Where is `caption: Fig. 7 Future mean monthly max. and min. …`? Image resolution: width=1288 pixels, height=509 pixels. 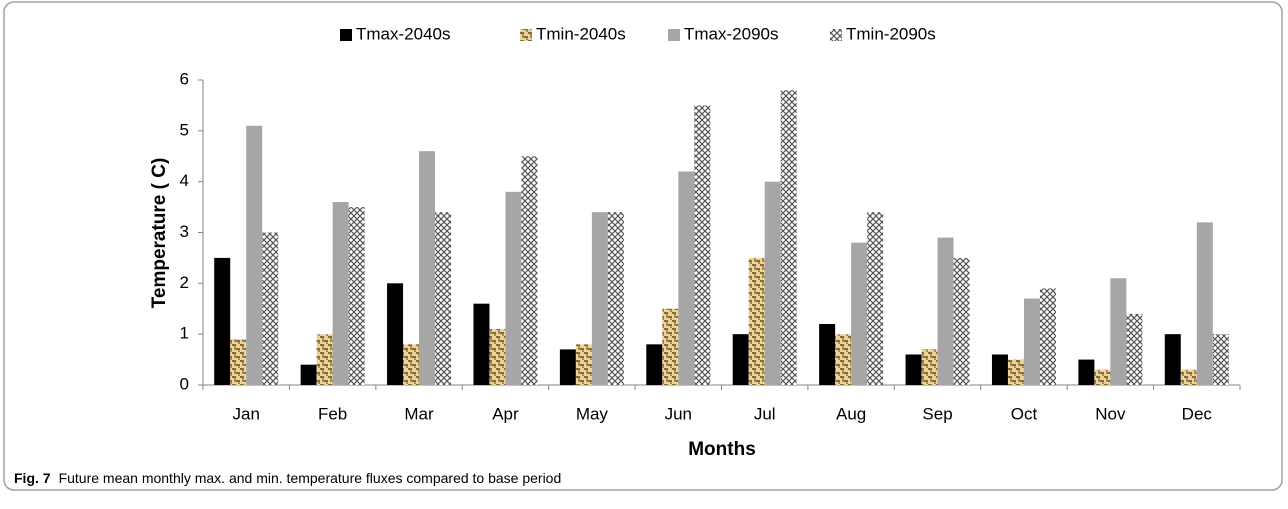 caption: Fig. 7 Future mean monthly max. and min. … is located at coordinates (287, 478).